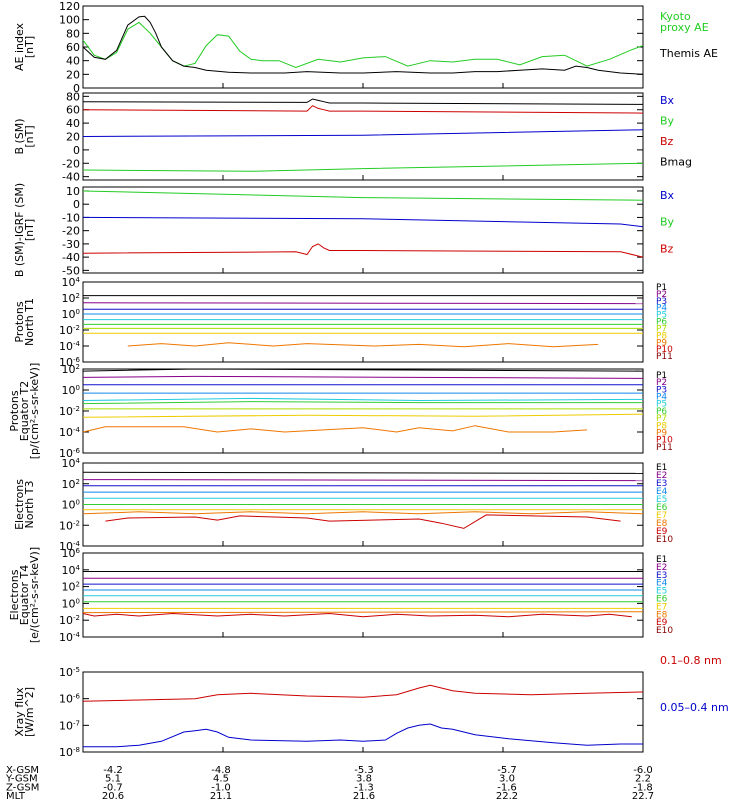  What do you see at coordinates (661, 398) in the screenshot?
I see `legend-entry: P4` at bounding box center [661, 398].